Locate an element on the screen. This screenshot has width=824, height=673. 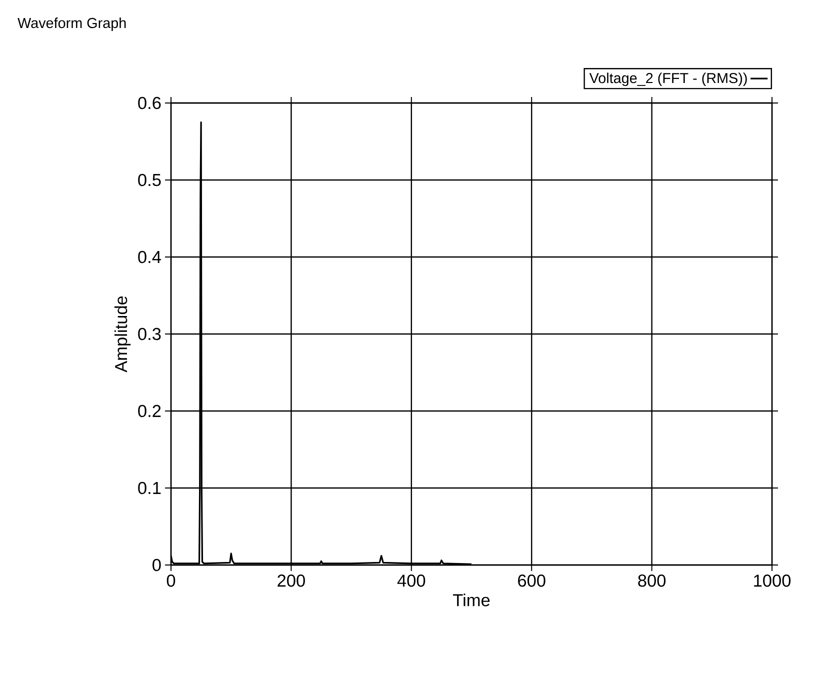
y-tick-label: 0 is located at coordinates (156, 565).